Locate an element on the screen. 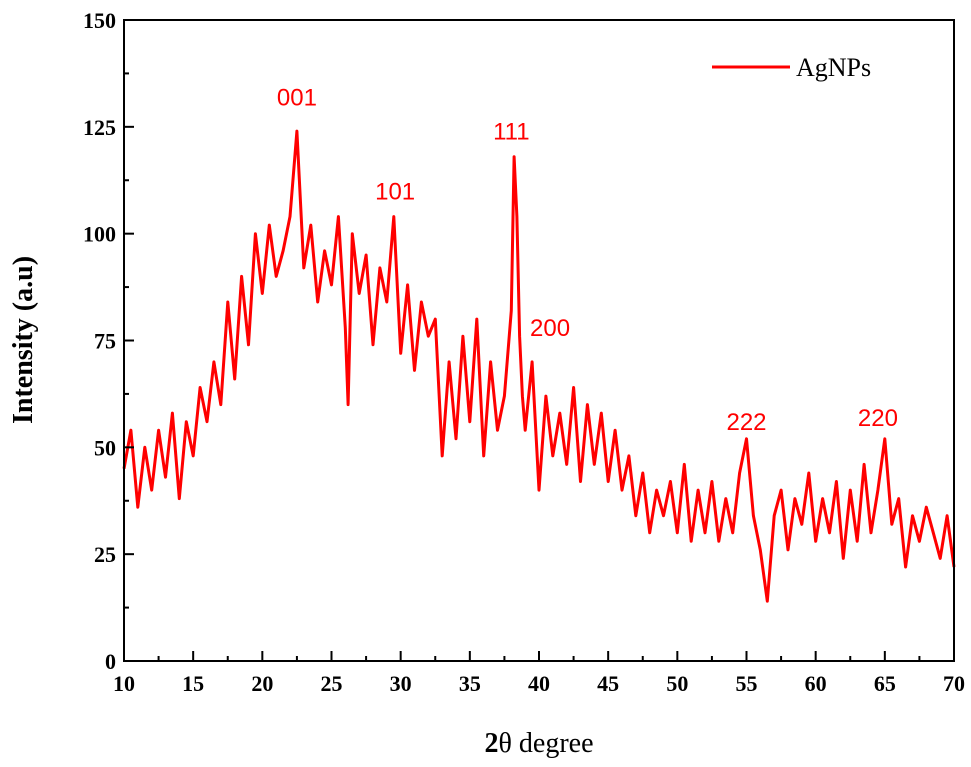  x-tick-label: 20 is located at coordinates (262, 683).